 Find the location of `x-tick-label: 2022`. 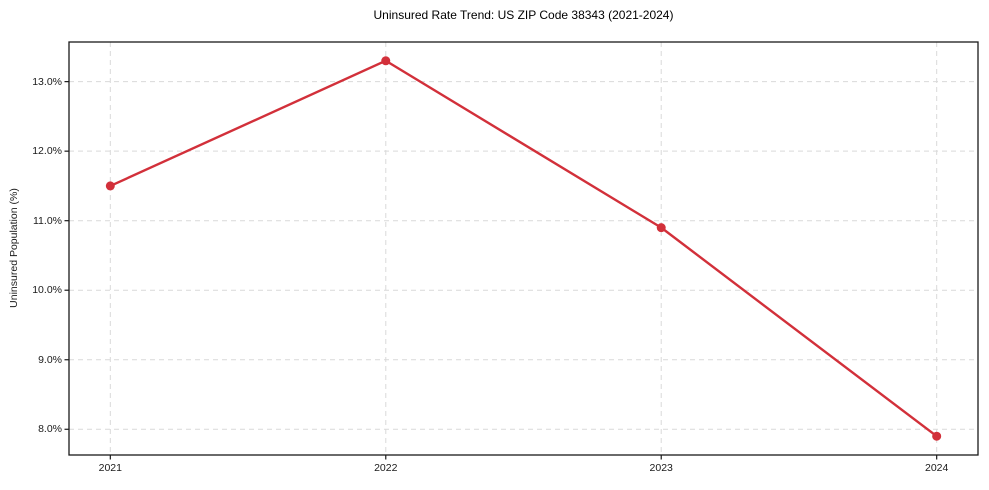

x-tick-label: 2022 is located at coordinates (386, 468).